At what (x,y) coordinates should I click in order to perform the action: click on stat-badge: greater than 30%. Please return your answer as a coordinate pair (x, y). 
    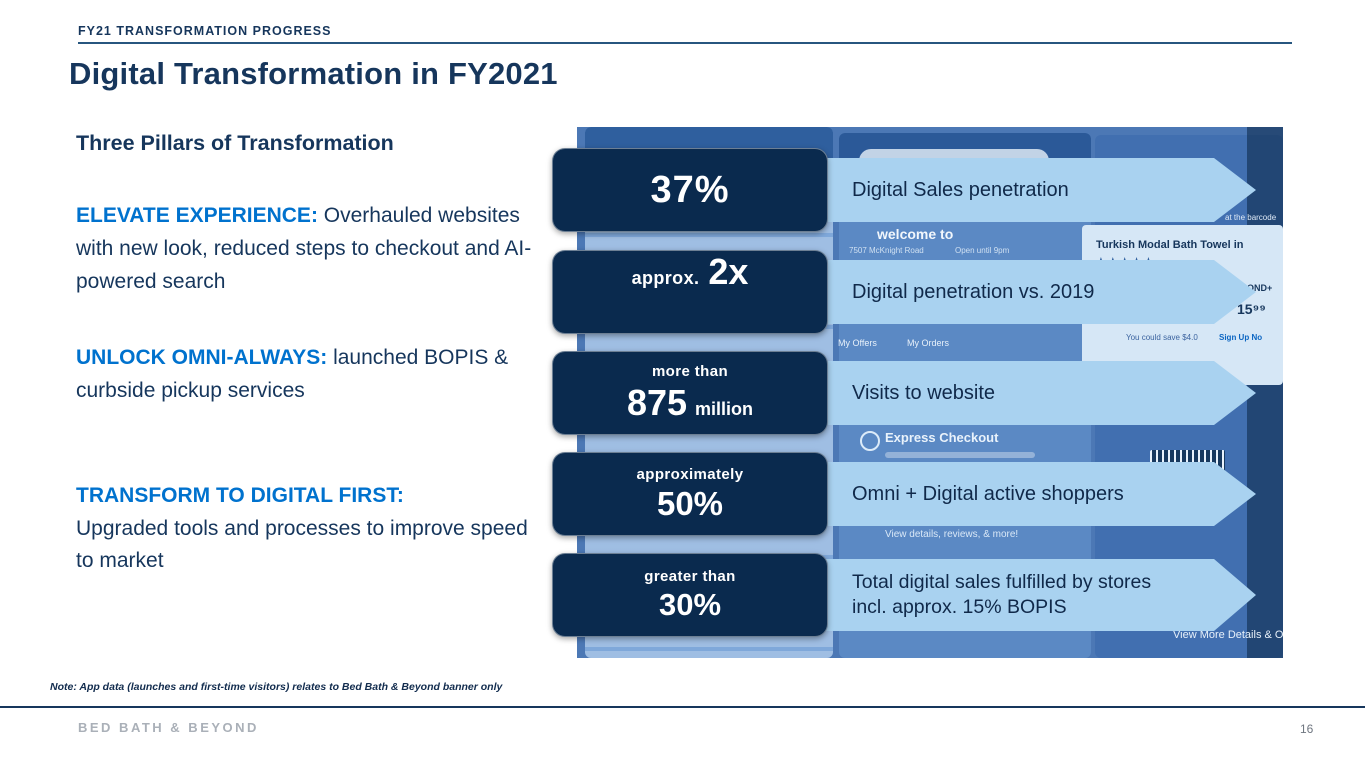
    Looking at the image, I should click on (690, 595).